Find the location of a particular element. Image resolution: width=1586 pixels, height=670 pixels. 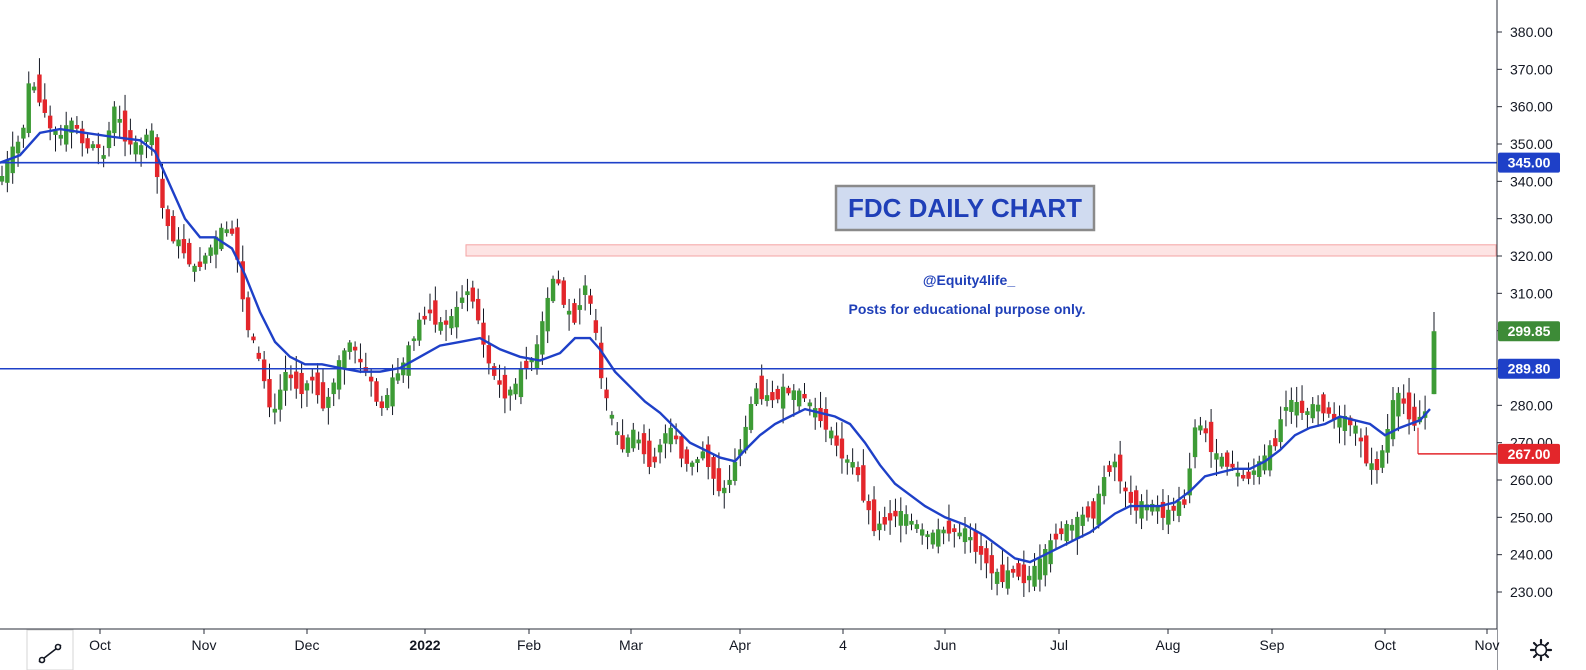

line-tool-icon is located at coordinates (50, 653).